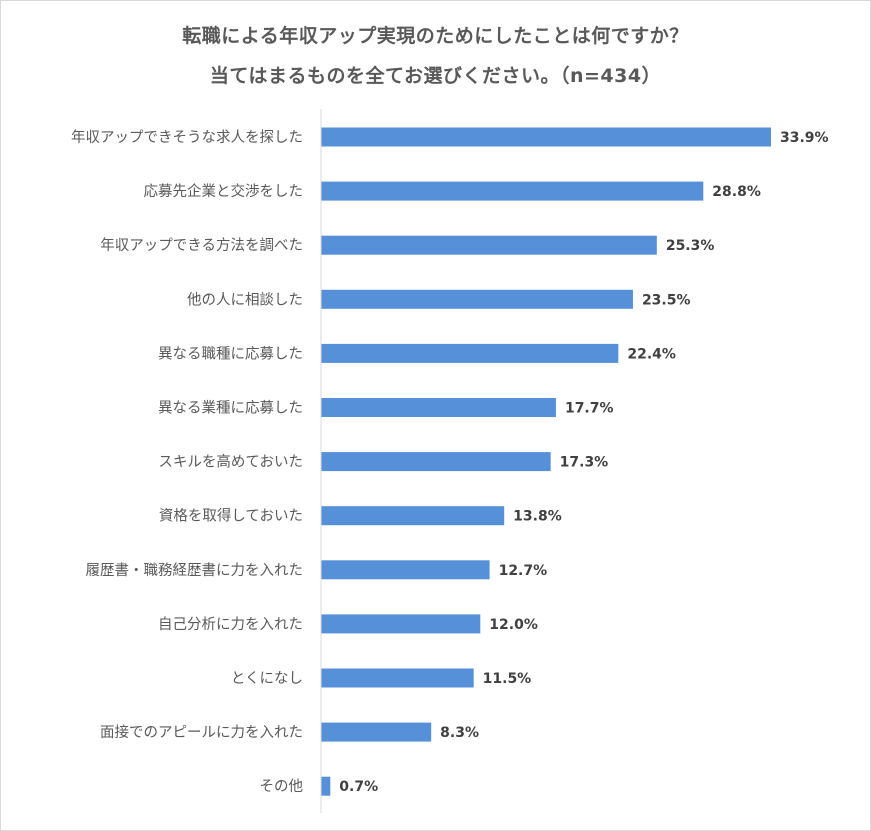 The width and height of the screenshot is (871, 831). What do you see at coordinates (224, 191) in the screenshot?
I see `category-label: 応募先企業と交渉をした` at bounding box center [224, 191].